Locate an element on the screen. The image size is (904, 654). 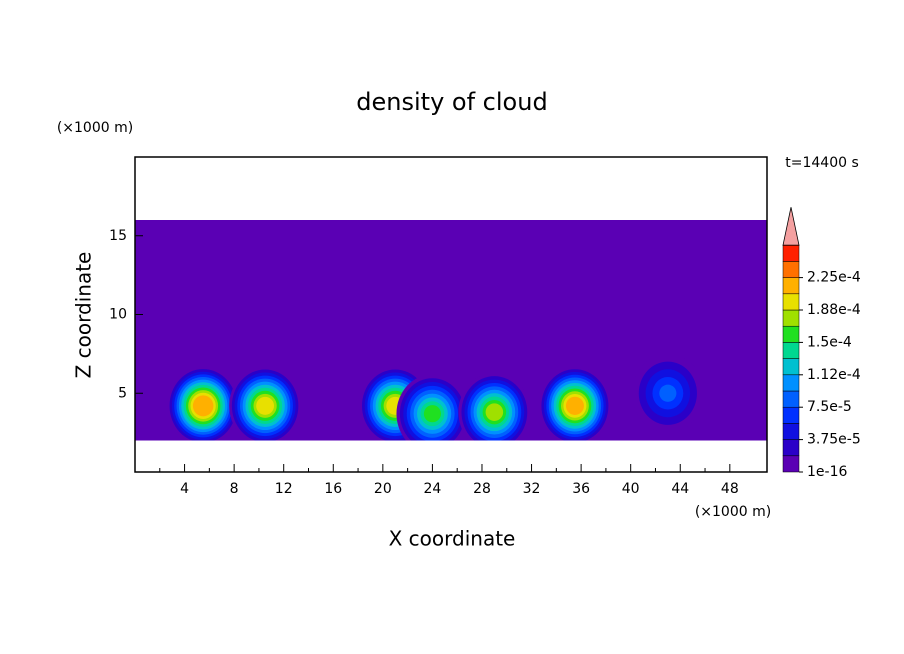
colorbar-label: 7.5e-5 is located at coordinates (829, 407).